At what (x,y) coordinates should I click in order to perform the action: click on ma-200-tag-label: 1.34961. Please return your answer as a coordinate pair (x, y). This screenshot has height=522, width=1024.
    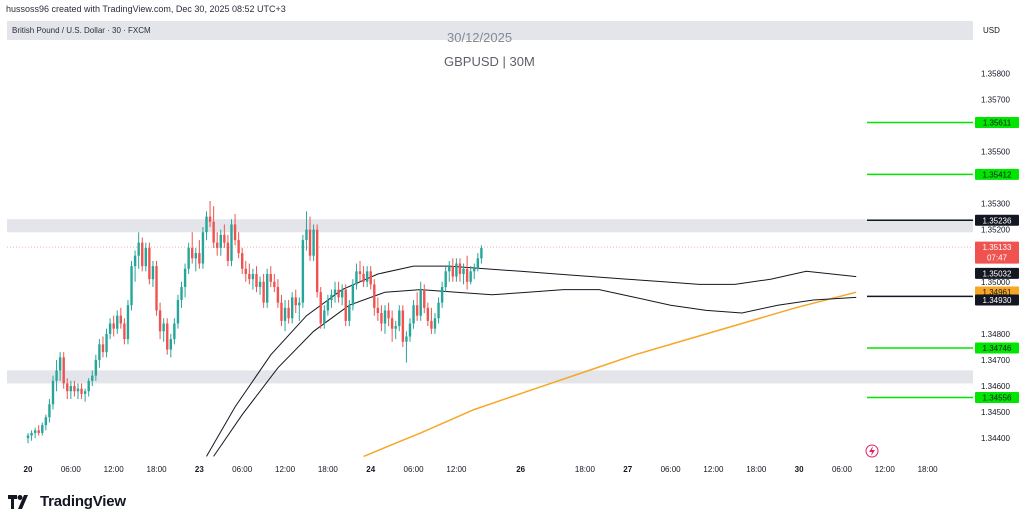
    Looking at the image, I should click on (997, 292).